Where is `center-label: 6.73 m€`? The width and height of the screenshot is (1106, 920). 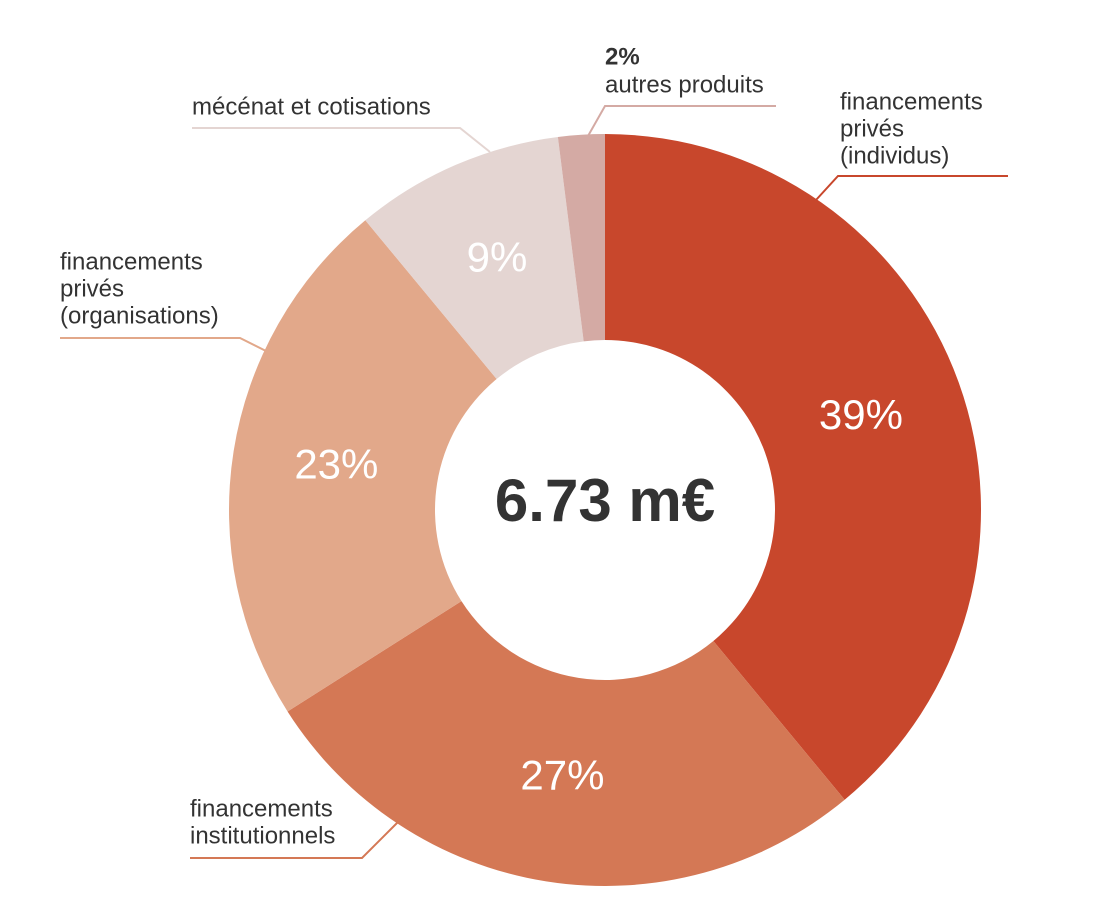
center-label: 6.73 m€ is located at coordinates (605, 500).